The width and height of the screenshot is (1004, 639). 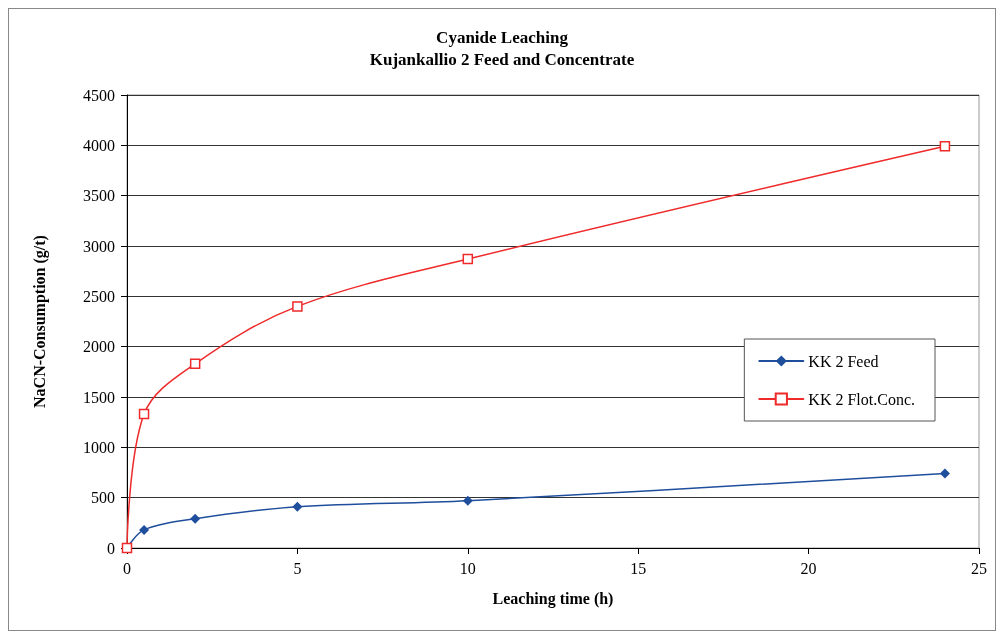 What do you see at coordinates (99, 347) in the screenshot?
I see `y-tick-label: 2000` at bounding box center [99, 347].